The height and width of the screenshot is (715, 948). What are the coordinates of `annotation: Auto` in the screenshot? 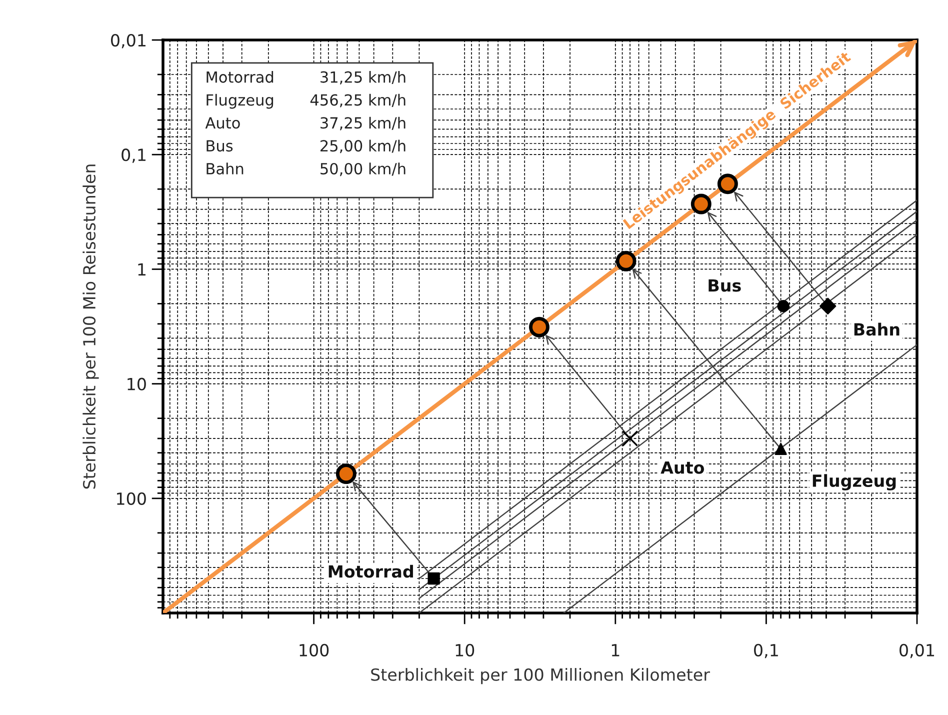 It's located at (682, 467).